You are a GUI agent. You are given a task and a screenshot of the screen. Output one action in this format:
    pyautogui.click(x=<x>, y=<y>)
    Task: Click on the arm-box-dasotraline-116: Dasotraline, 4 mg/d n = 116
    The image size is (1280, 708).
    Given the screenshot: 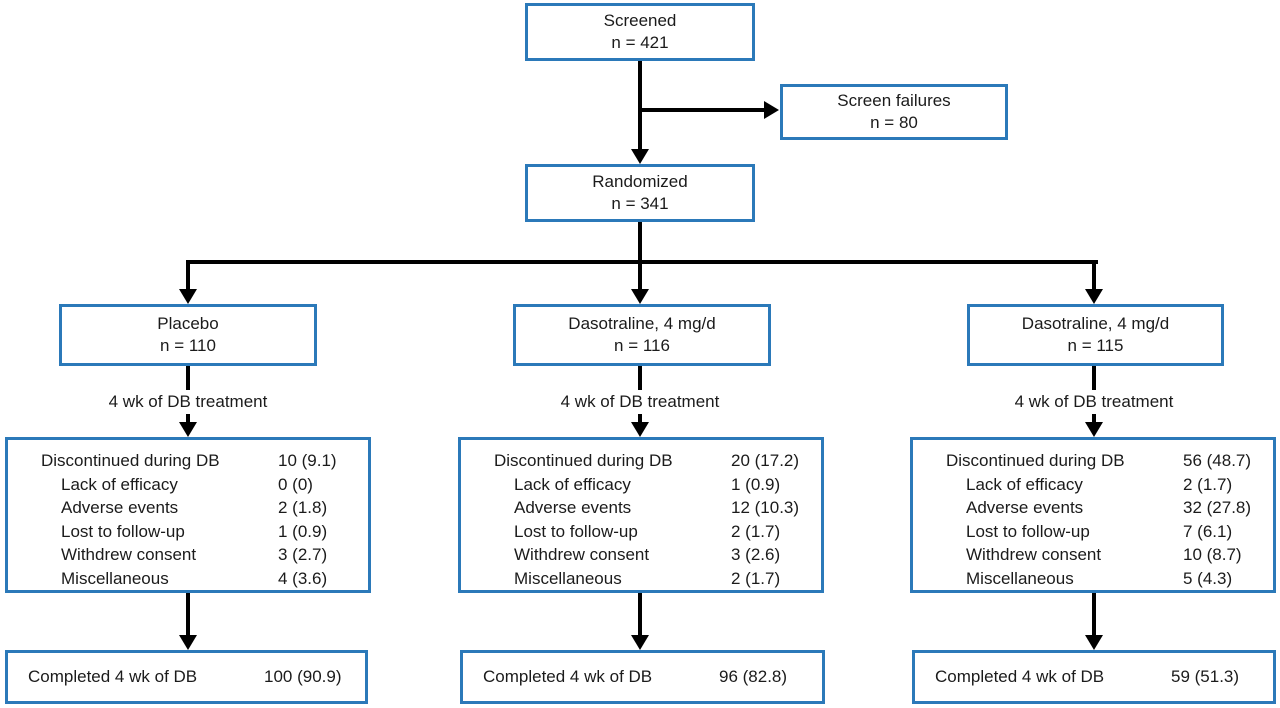 What is the action you would take?
    pyautogui.click(x=642, y=335)
    